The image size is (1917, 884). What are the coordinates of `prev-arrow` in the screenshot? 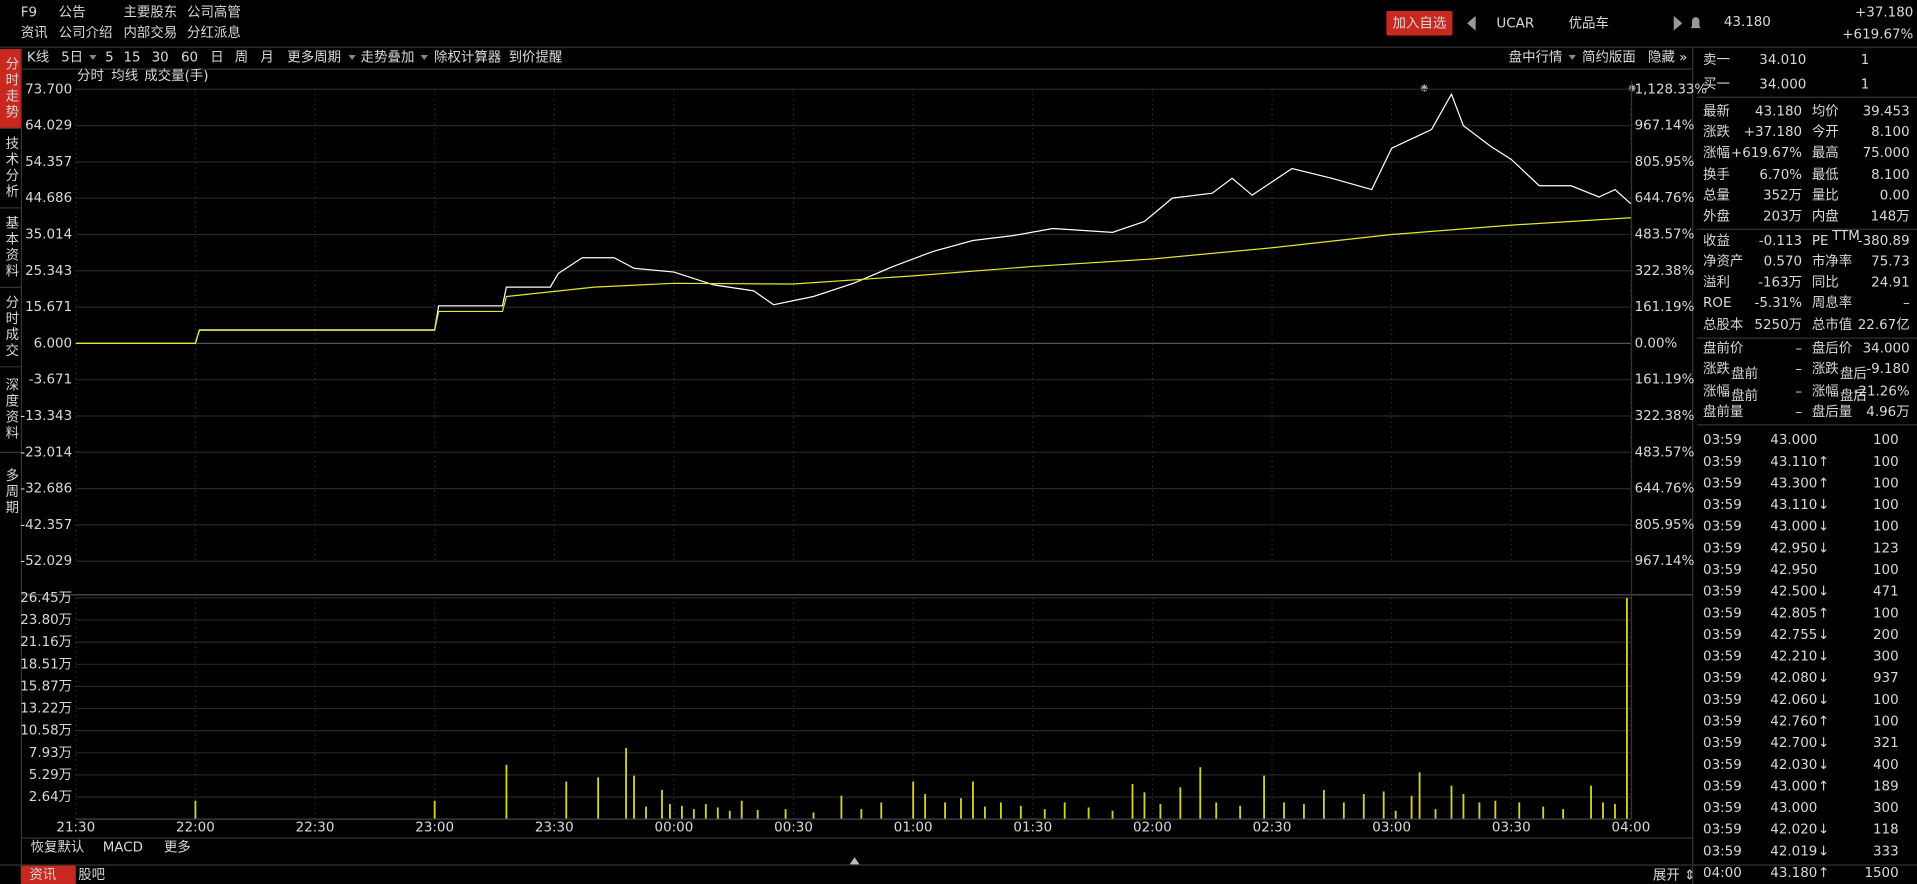 It's located at (1471, 23).